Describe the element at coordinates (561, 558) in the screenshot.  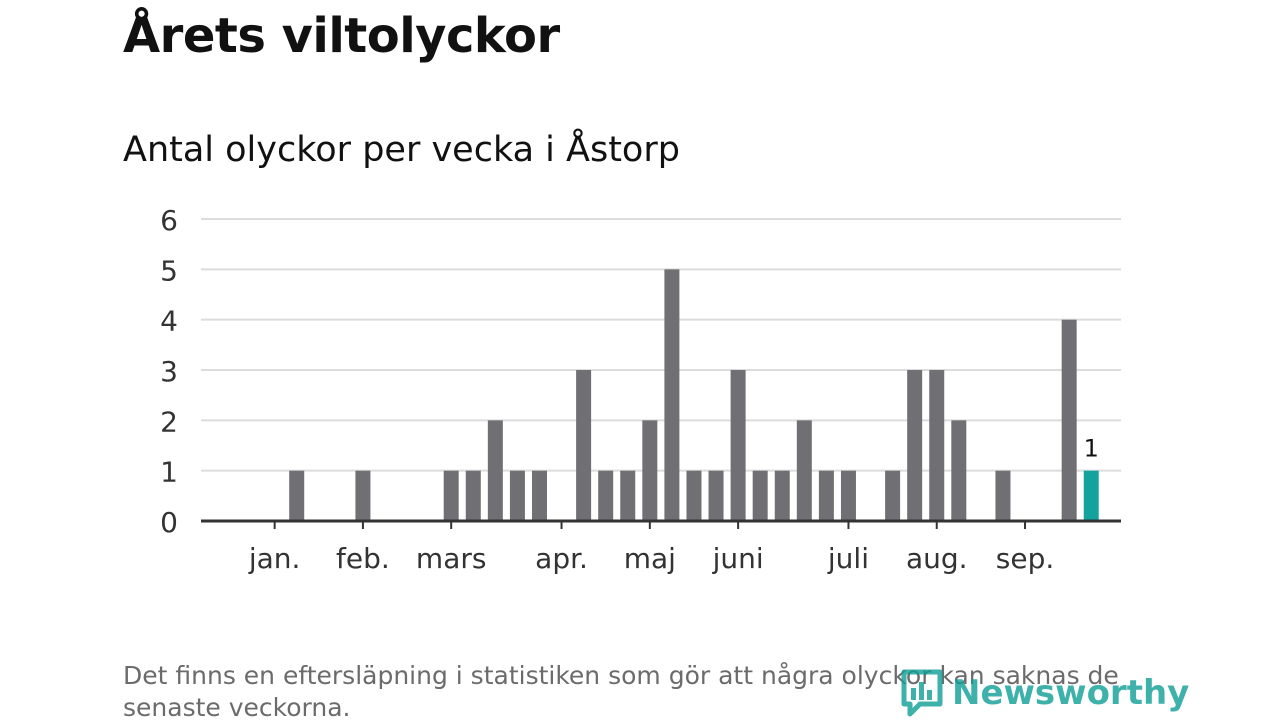
I see `x-tick-label-3: apr.` at that location.